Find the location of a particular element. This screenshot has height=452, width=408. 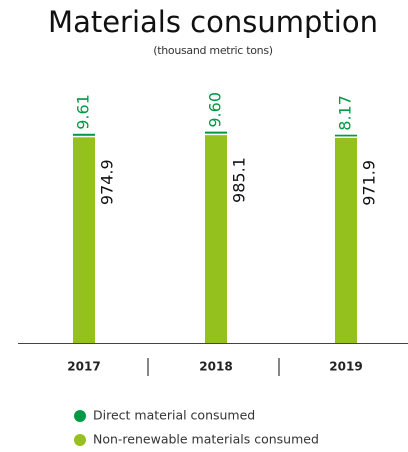

x-tick-label: 2019 is located at coordinates (345, 367).